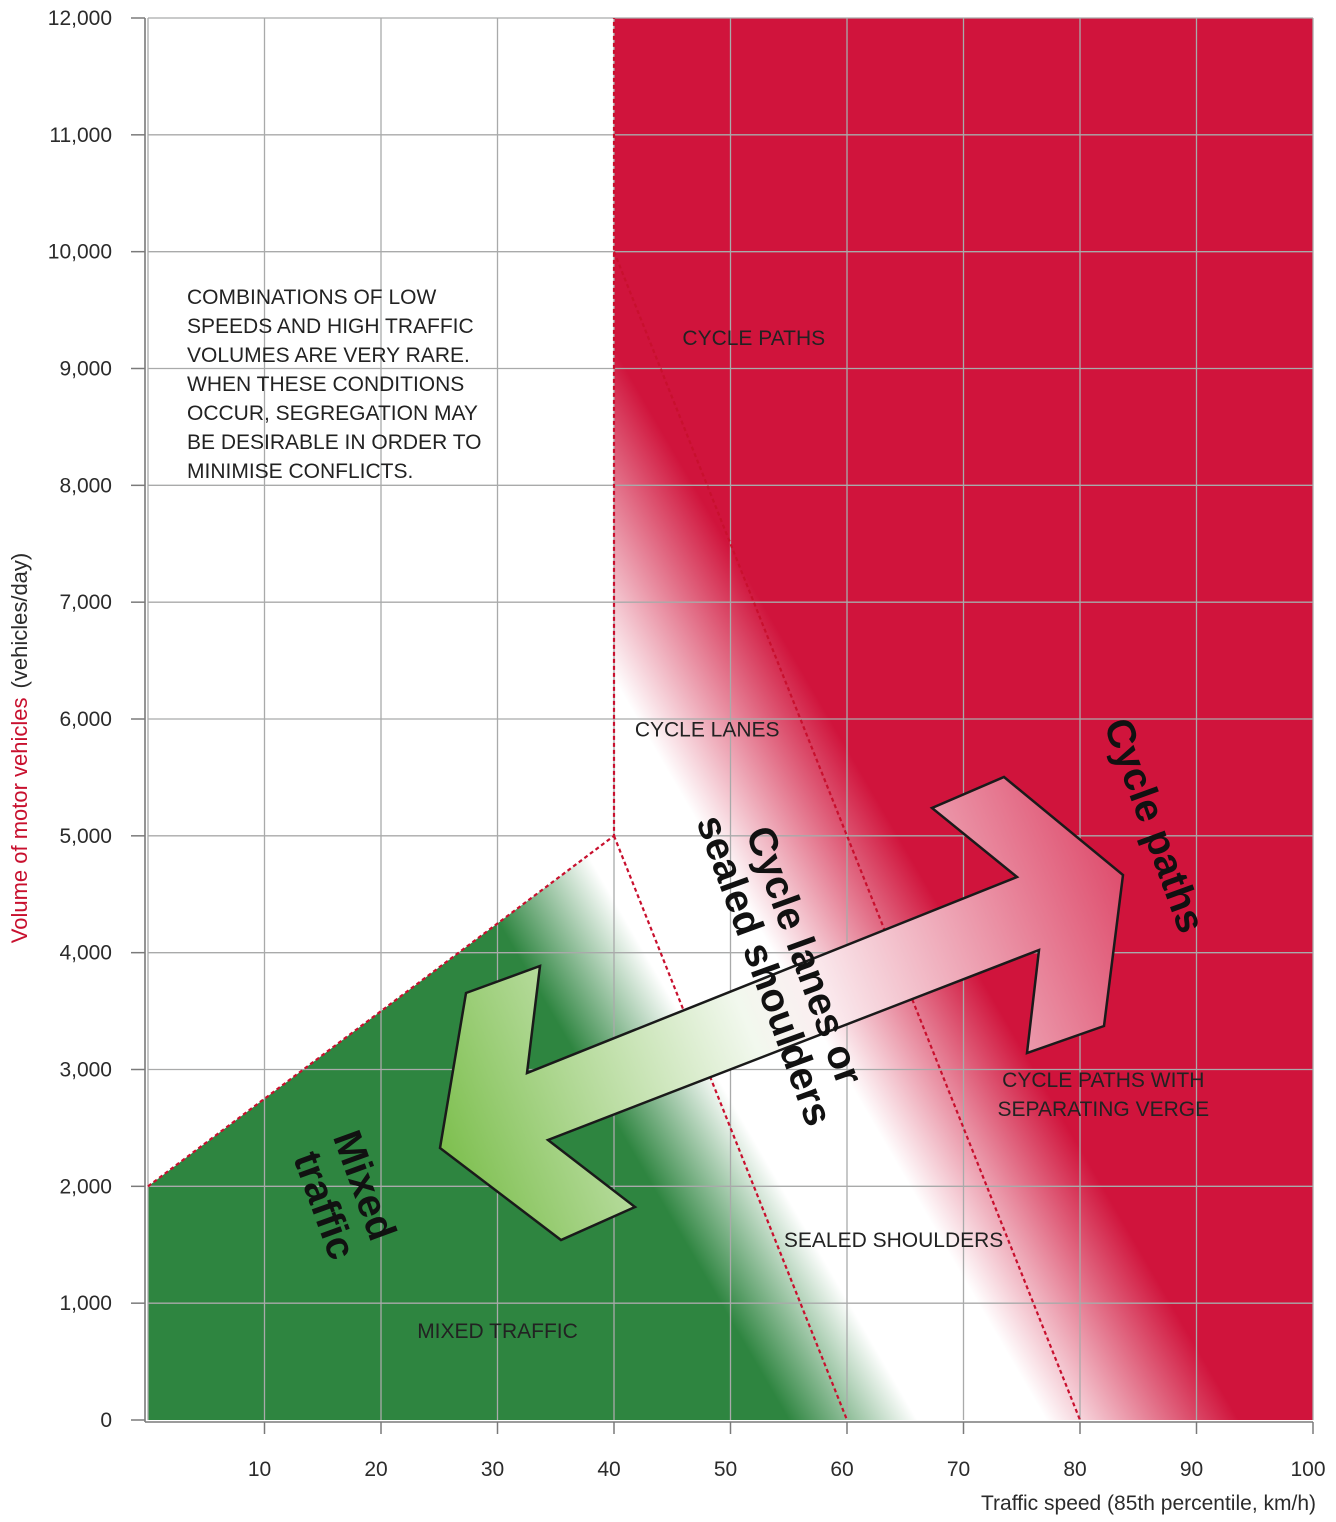 The image size is (1336, 1522). Describe the element at coordinates (725, 1469) in the screenshot. I see `x-tick-label: 50` at that location.